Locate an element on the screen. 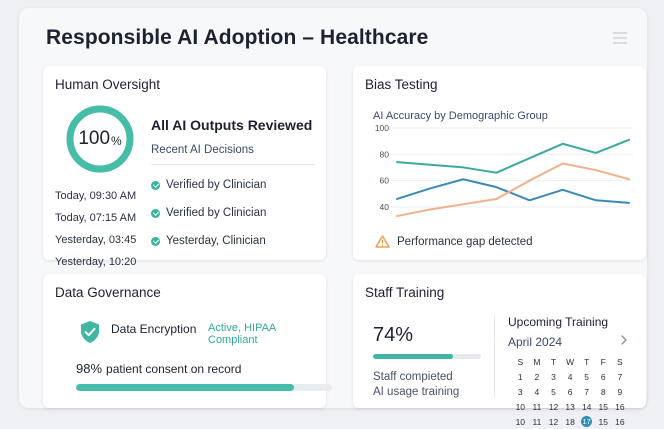 Image resolution: width=664 pixels, height=429 pixels. y-tick-label: 100 is located at coordinates (382, 128).